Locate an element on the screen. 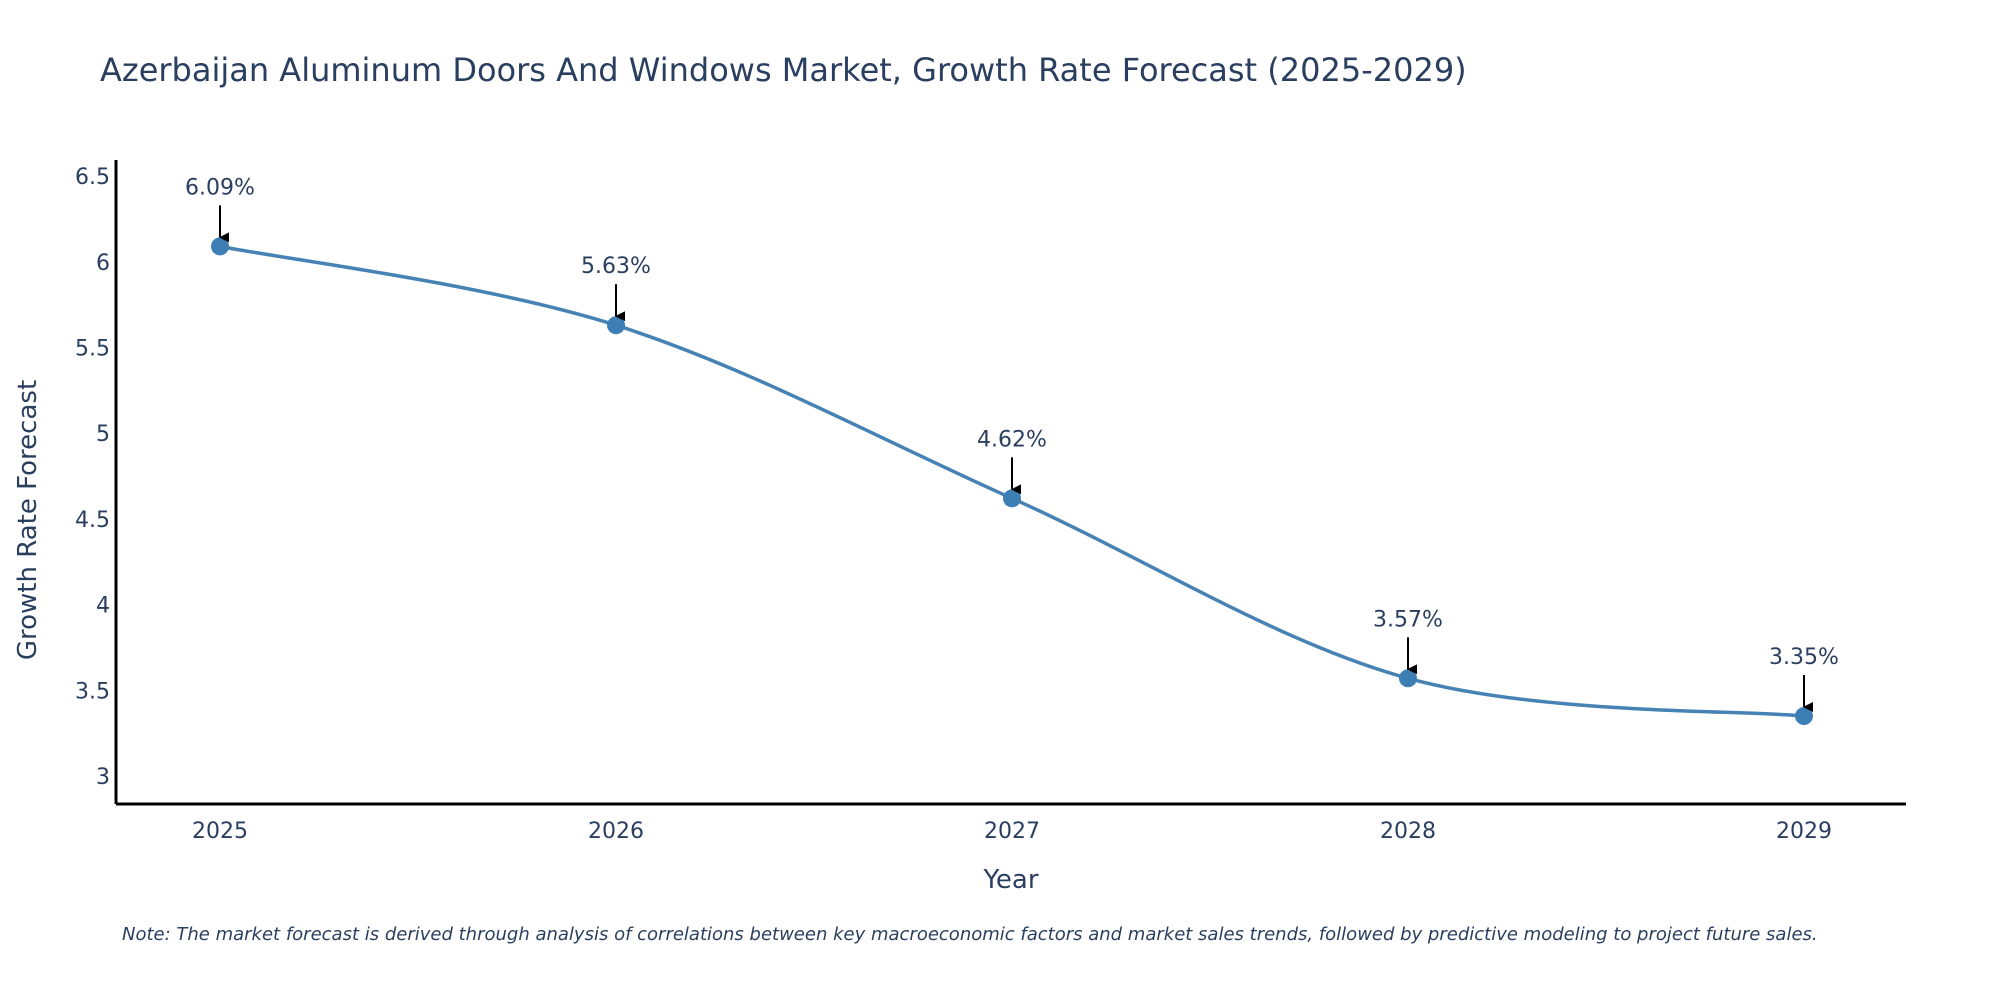 The height and width of the screenshot is (1000, 2000). data-point-2025 is located at coordinates (220, 246).